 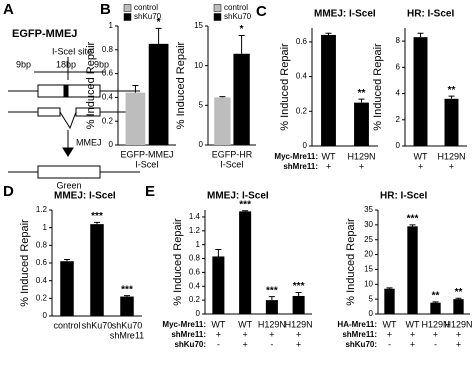 I want to click on y-tick-label: 15, so click(x=368, y=269).